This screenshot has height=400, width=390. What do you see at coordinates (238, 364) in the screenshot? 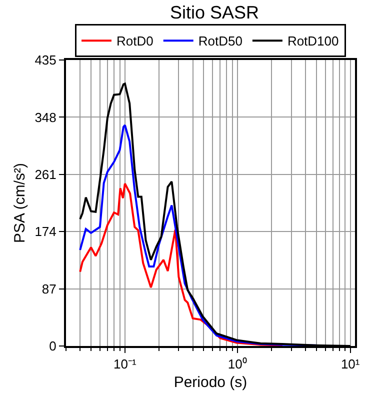
I see `x-tick-label: 10⁰` at bounding box center [238, 364].